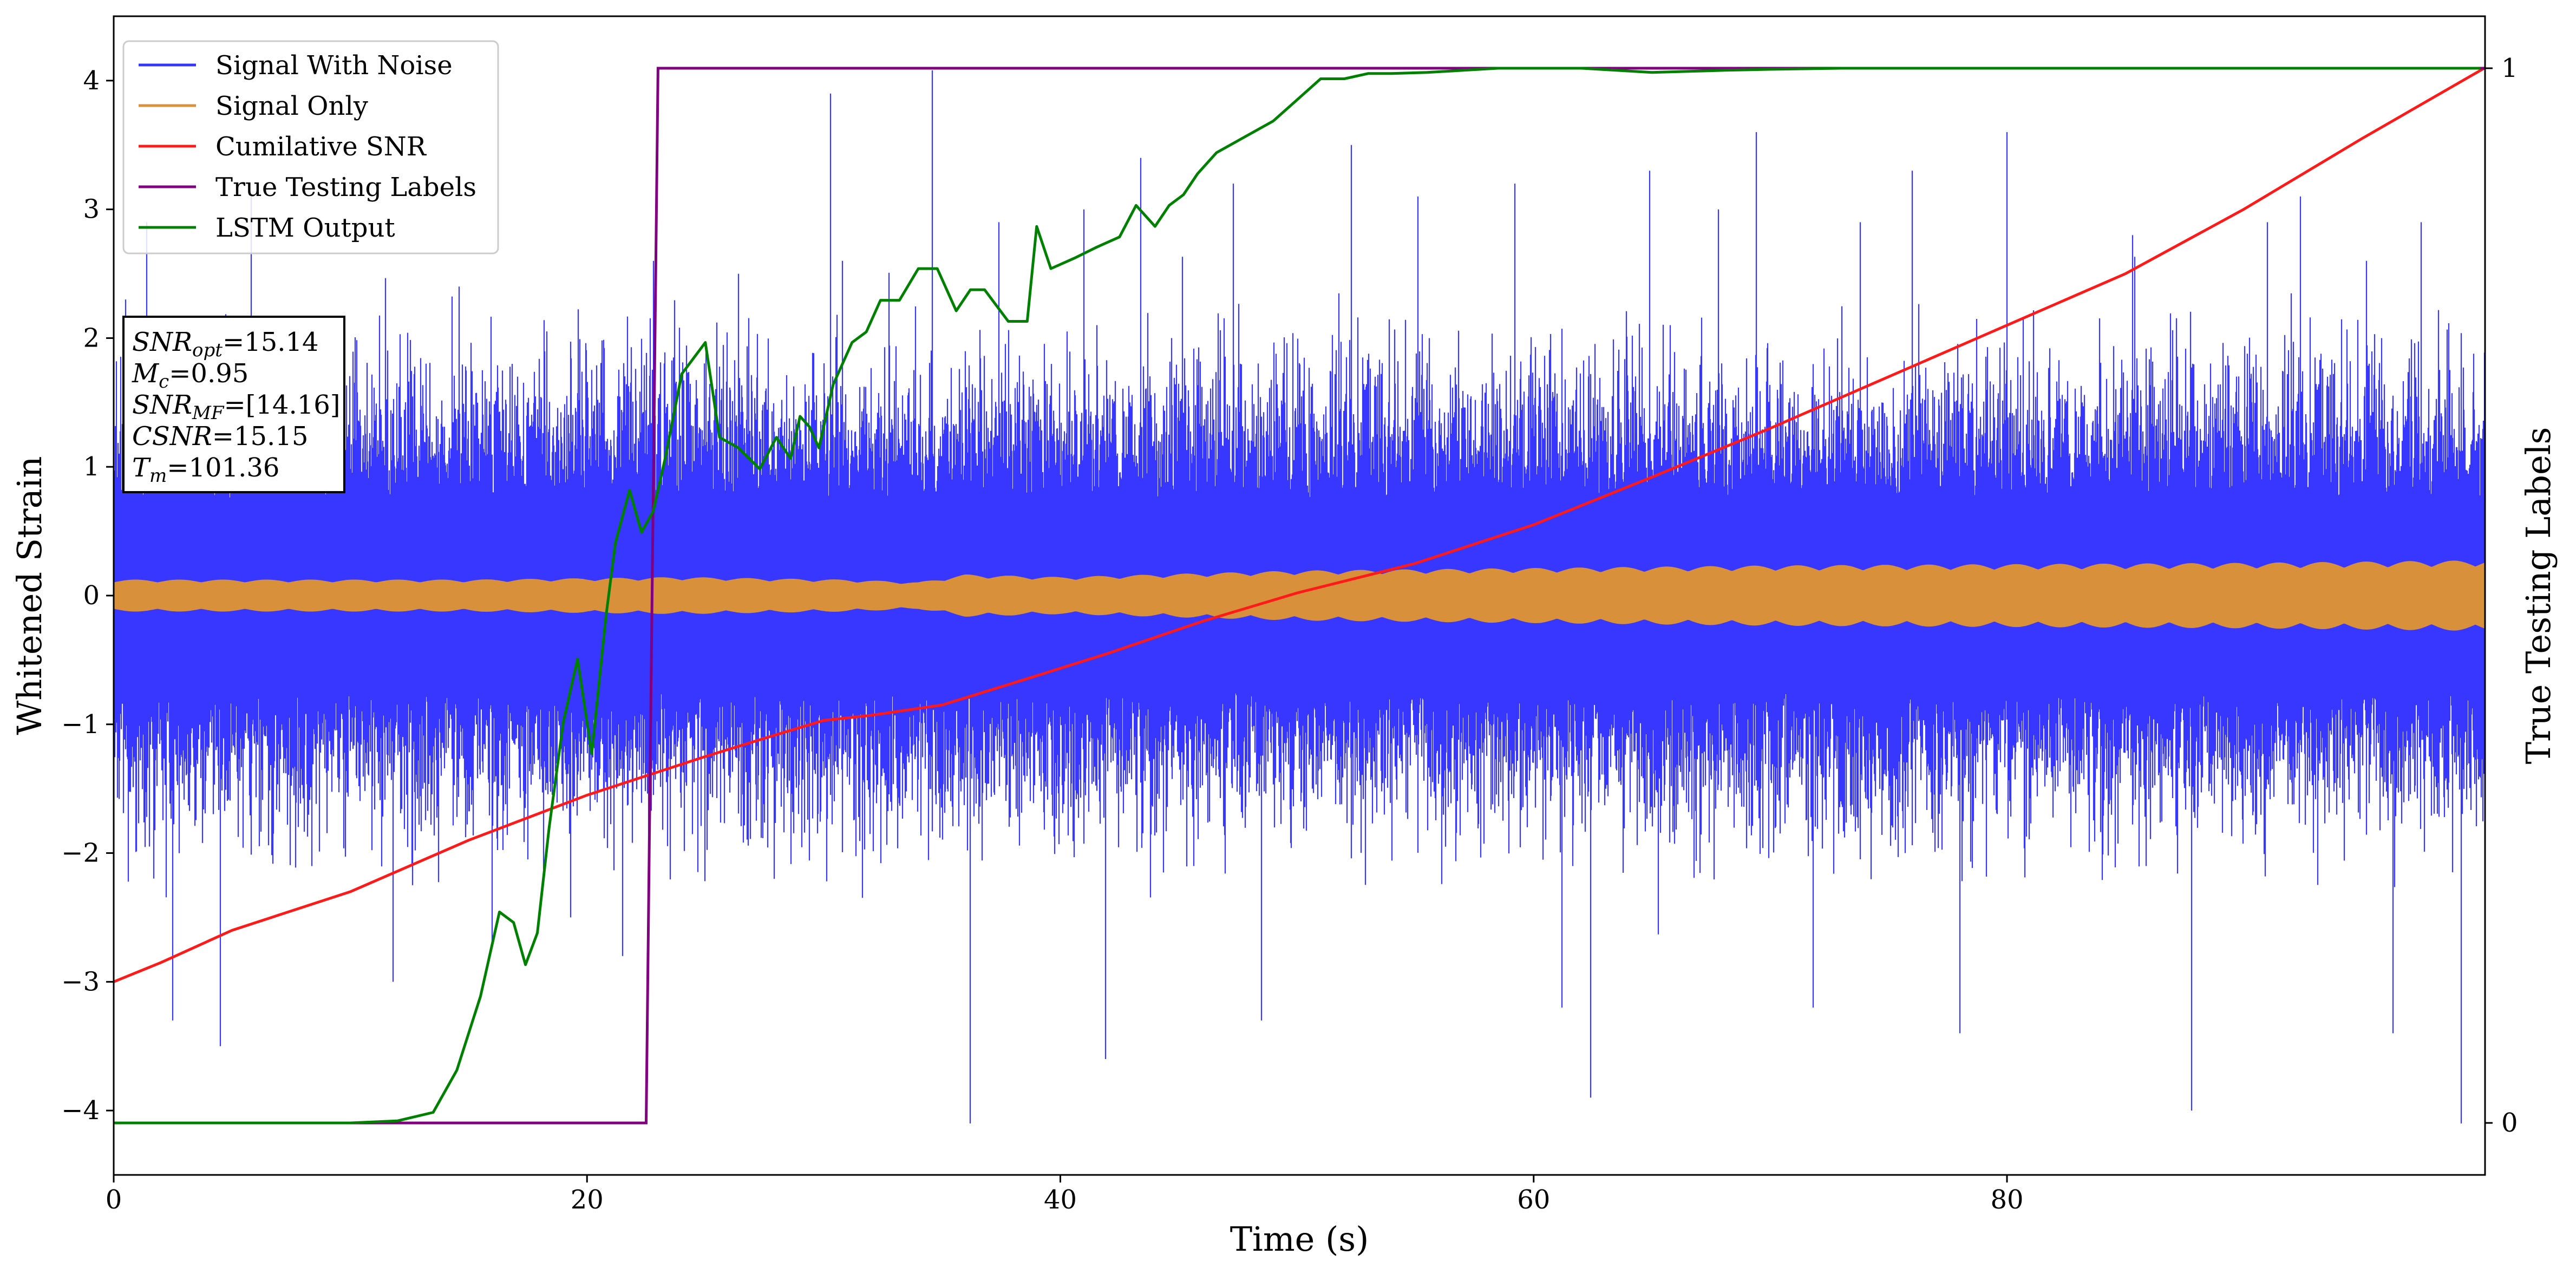  Describe the element at coordinates (207, 350) in the screenshot. I see `annotation-subscript: opt` at that location.